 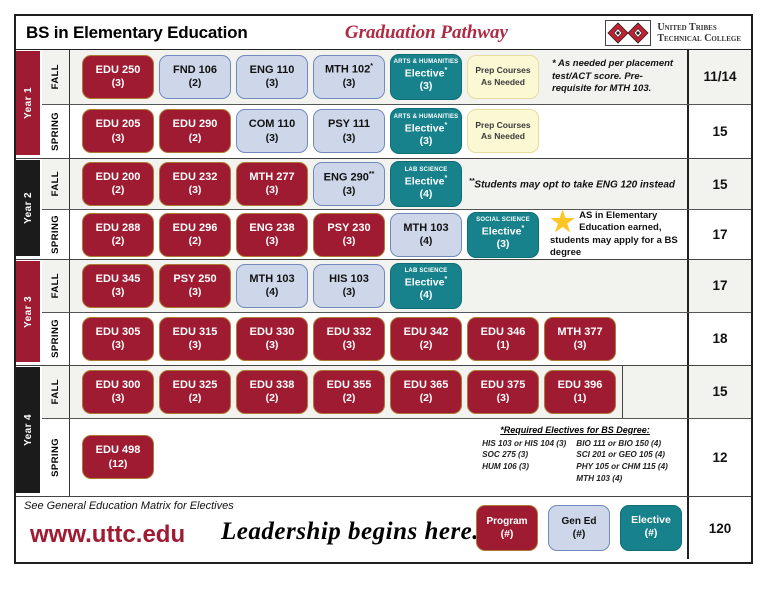 What do you see at coordinates (118, 285) in the screenshot?
I see `course-box-edu-345: EDU 345 (3)` at bounding box center [118, 285].